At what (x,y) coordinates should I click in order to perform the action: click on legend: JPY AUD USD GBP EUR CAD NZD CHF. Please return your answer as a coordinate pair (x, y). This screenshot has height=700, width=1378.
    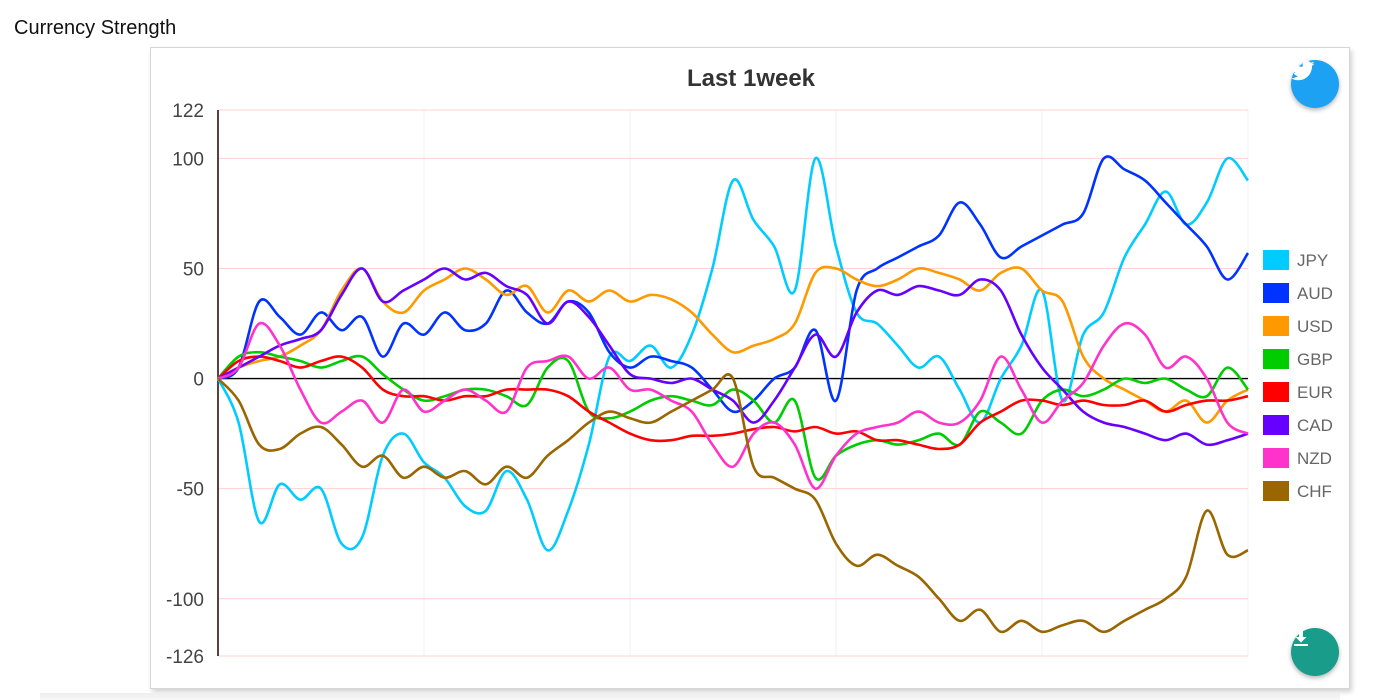
    Looking at the image, I should click on (1298, 375).